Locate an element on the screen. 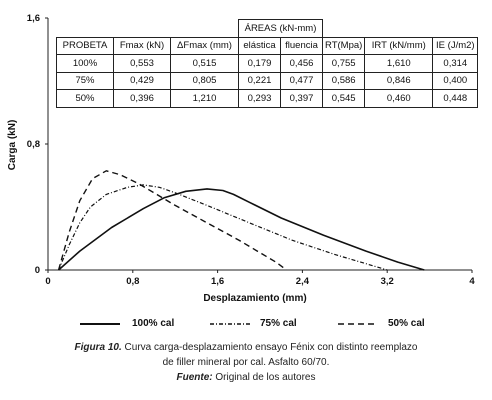 The width and height of the screenshot is (492, 400). table-cell: 0,221 is located at coordinates (259, 80).